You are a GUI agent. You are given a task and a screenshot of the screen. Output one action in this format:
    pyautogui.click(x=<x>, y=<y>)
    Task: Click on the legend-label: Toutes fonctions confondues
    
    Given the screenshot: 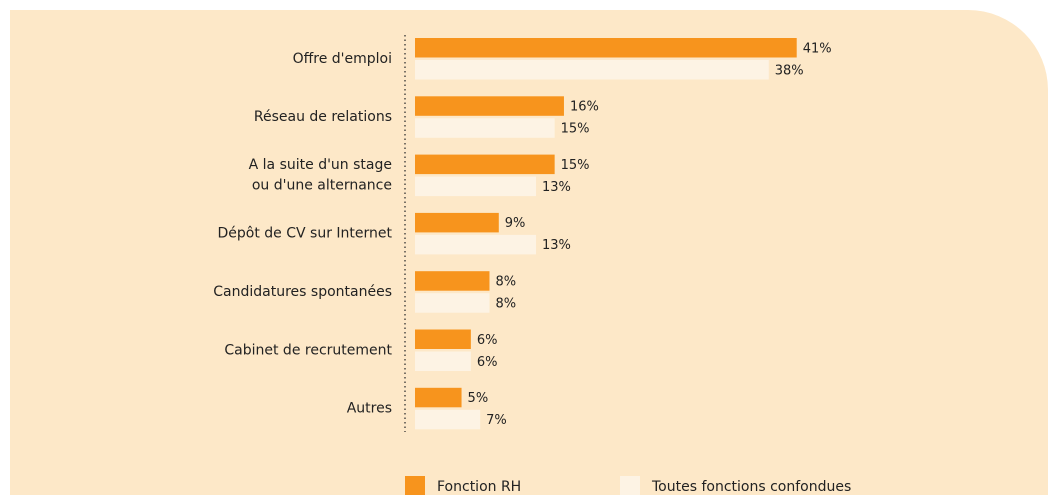 What is the action you would take?
    pyautogui.click(x=751, y=487)
    